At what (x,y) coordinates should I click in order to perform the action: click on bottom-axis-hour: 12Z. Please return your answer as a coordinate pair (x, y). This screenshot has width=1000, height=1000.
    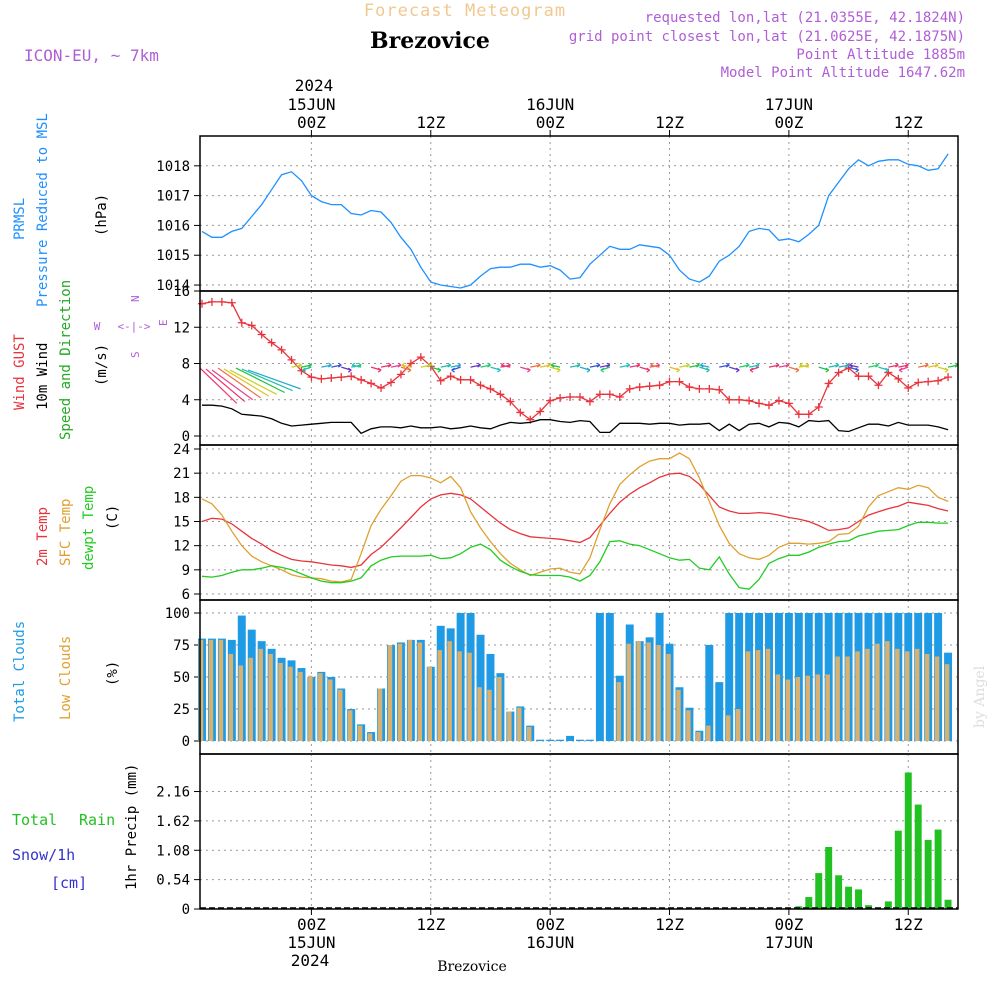
    Looking at the image, I should click on (669, 924).